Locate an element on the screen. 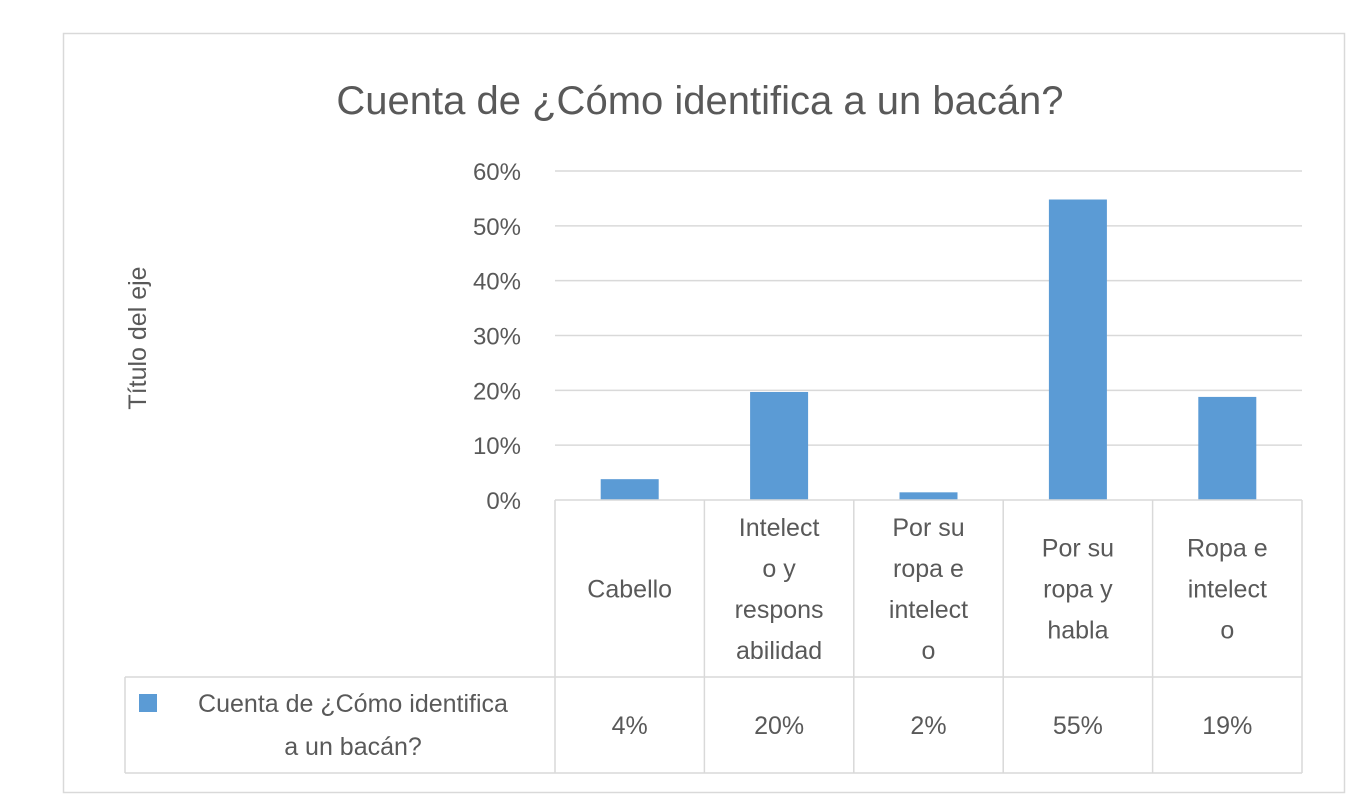 This screenshot has width=1371, height=803. category-label: ropa y is located at coordinates (1078, 590).